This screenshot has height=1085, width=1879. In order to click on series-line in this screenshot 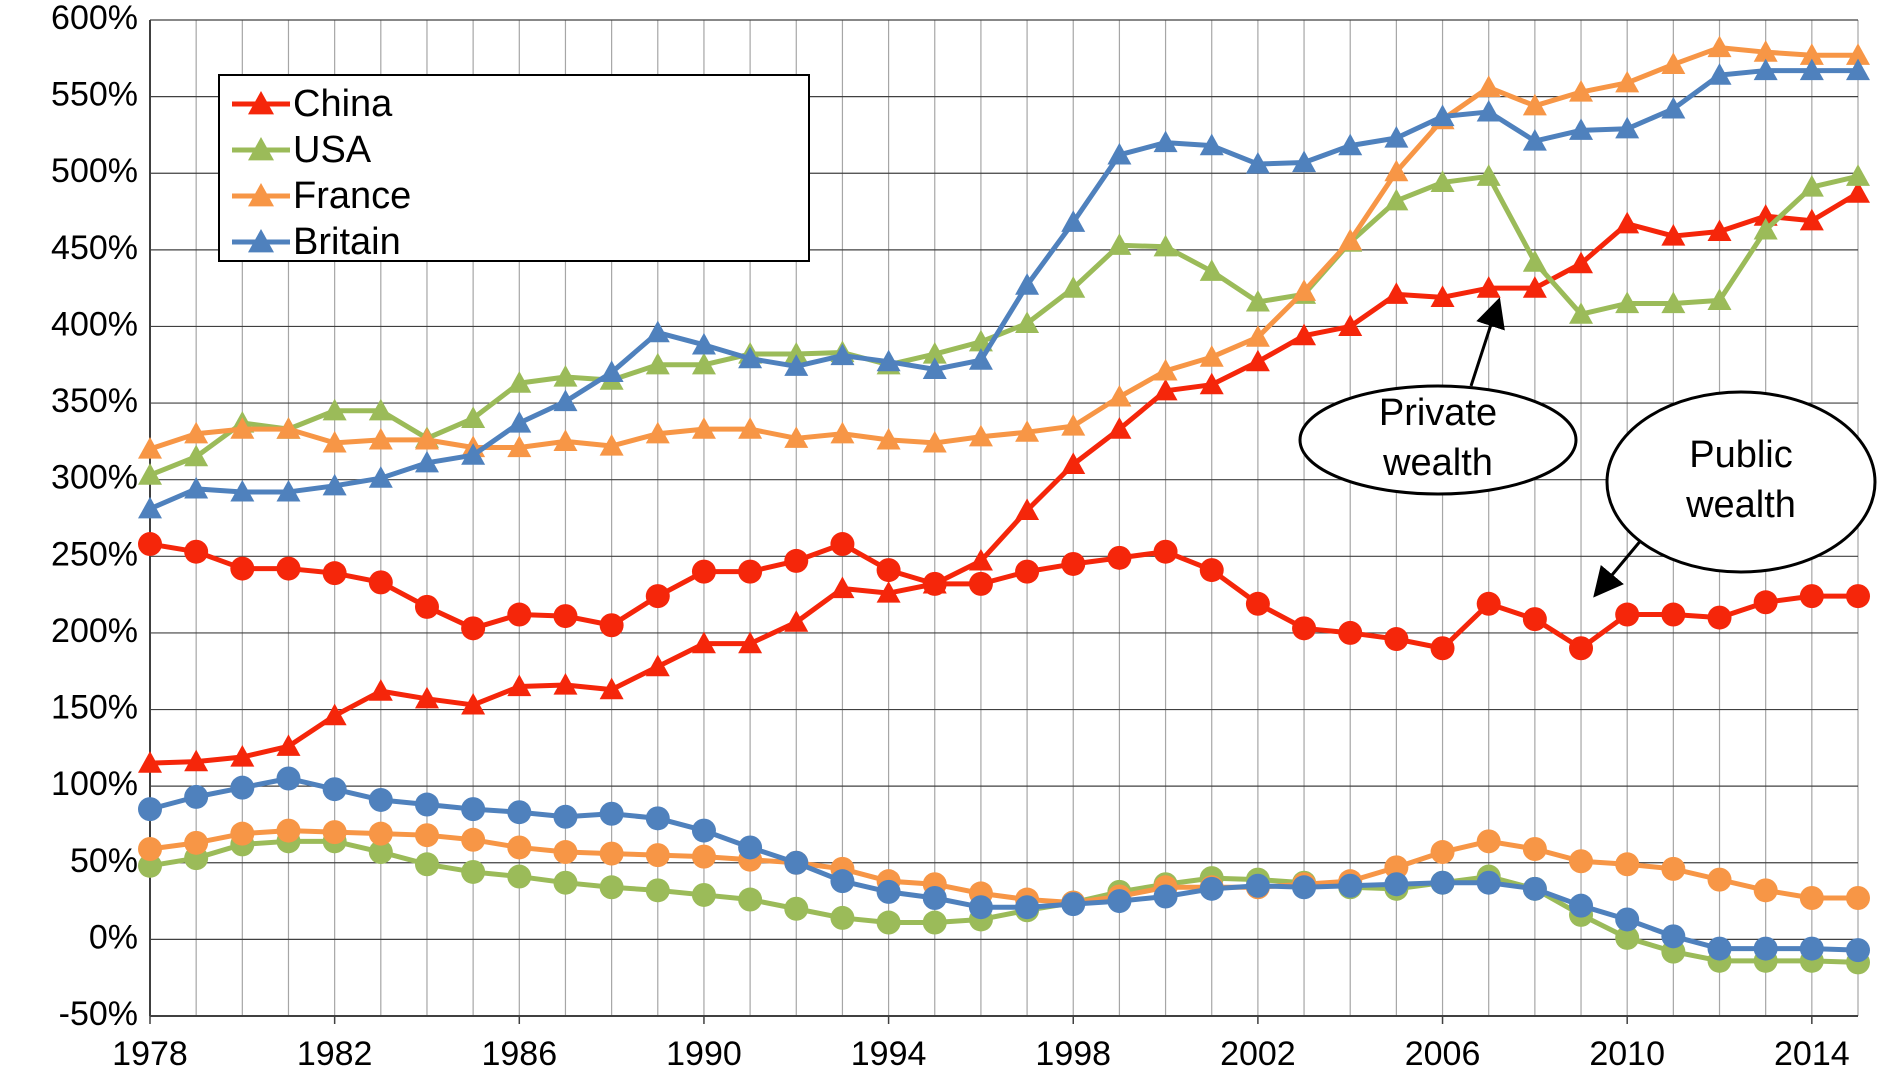, I will do `click(1003, 867)`.